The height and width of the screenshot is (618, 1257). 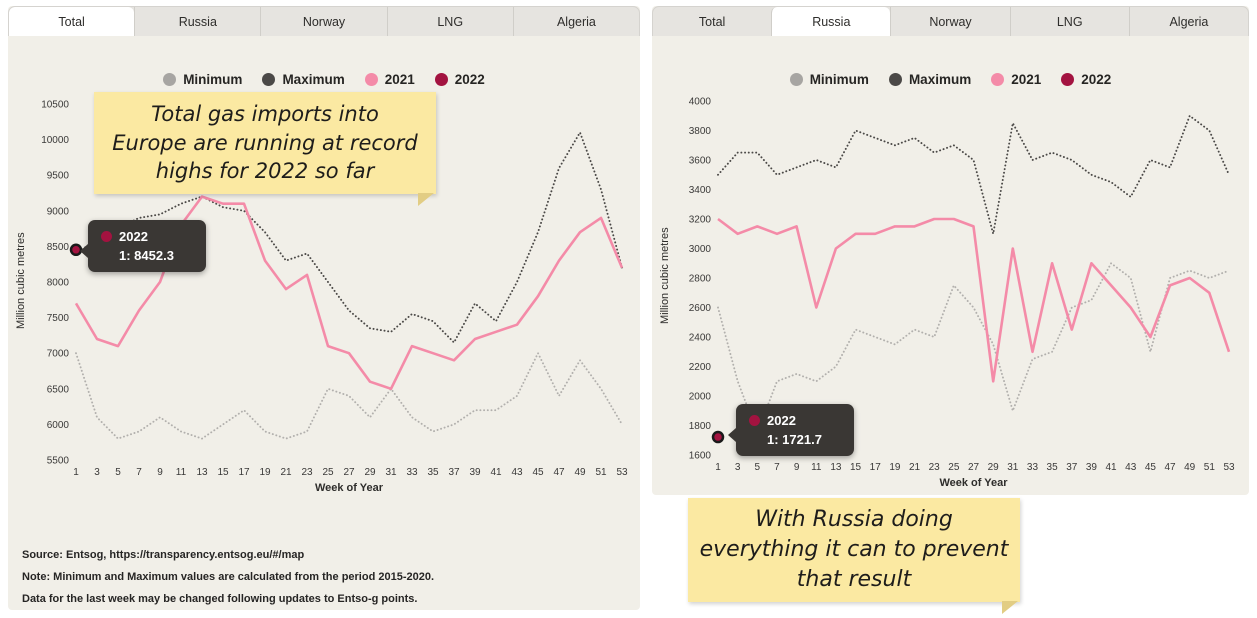 I want to click on svg-text: 3000, so click(x=700, y=249).